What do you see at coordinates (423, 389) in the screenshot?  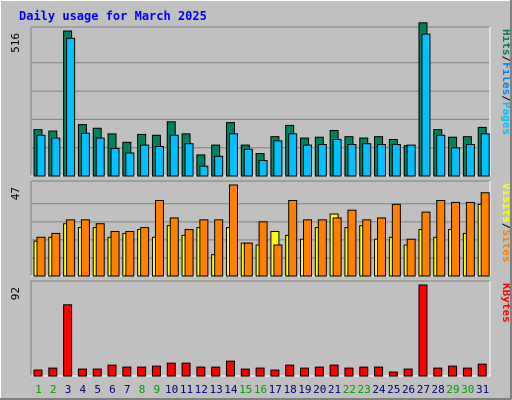 I see `day-label: 27` at bounding box center [423, 389].